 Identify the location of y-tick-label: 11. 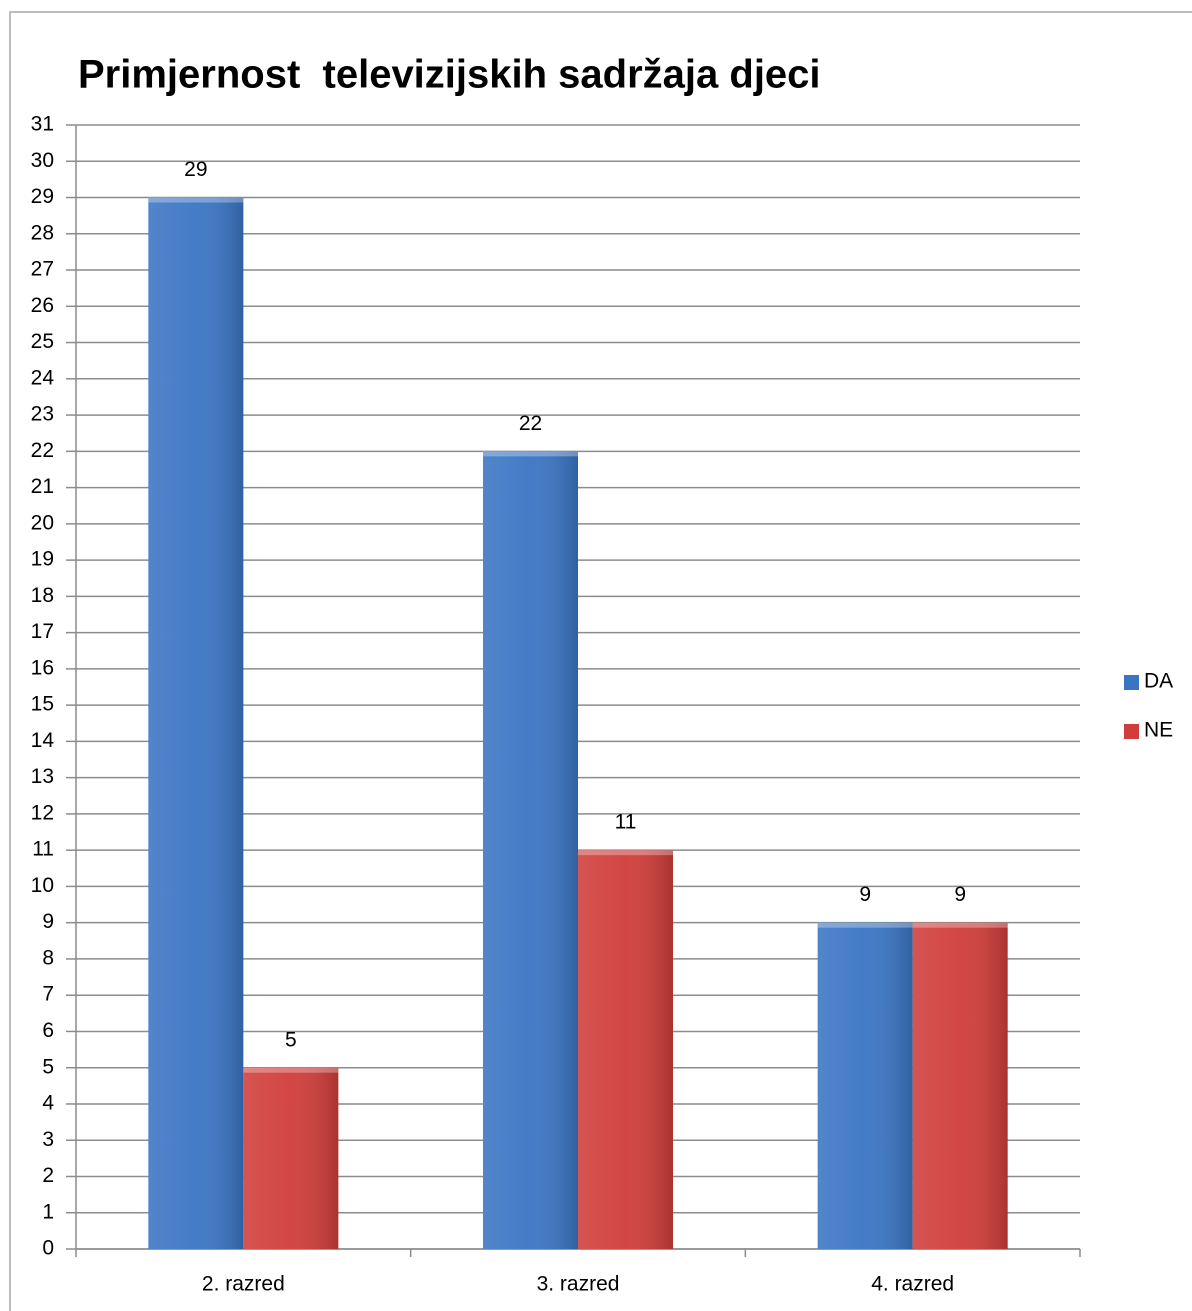
(43, 849).